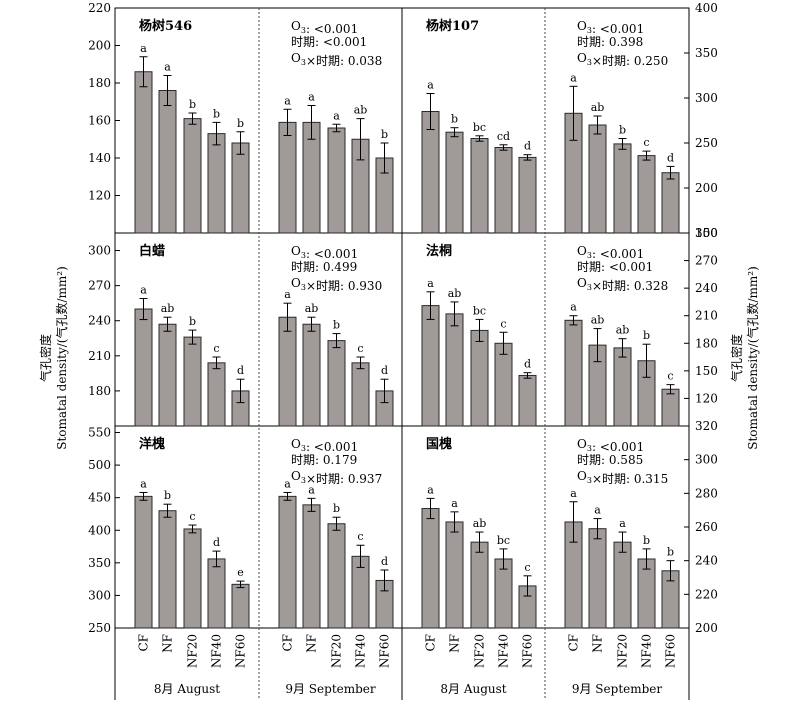 This screenshot has height=705, width=800. I want to click on left-axis-title-cn: 气孔密度, so click(45, 358).